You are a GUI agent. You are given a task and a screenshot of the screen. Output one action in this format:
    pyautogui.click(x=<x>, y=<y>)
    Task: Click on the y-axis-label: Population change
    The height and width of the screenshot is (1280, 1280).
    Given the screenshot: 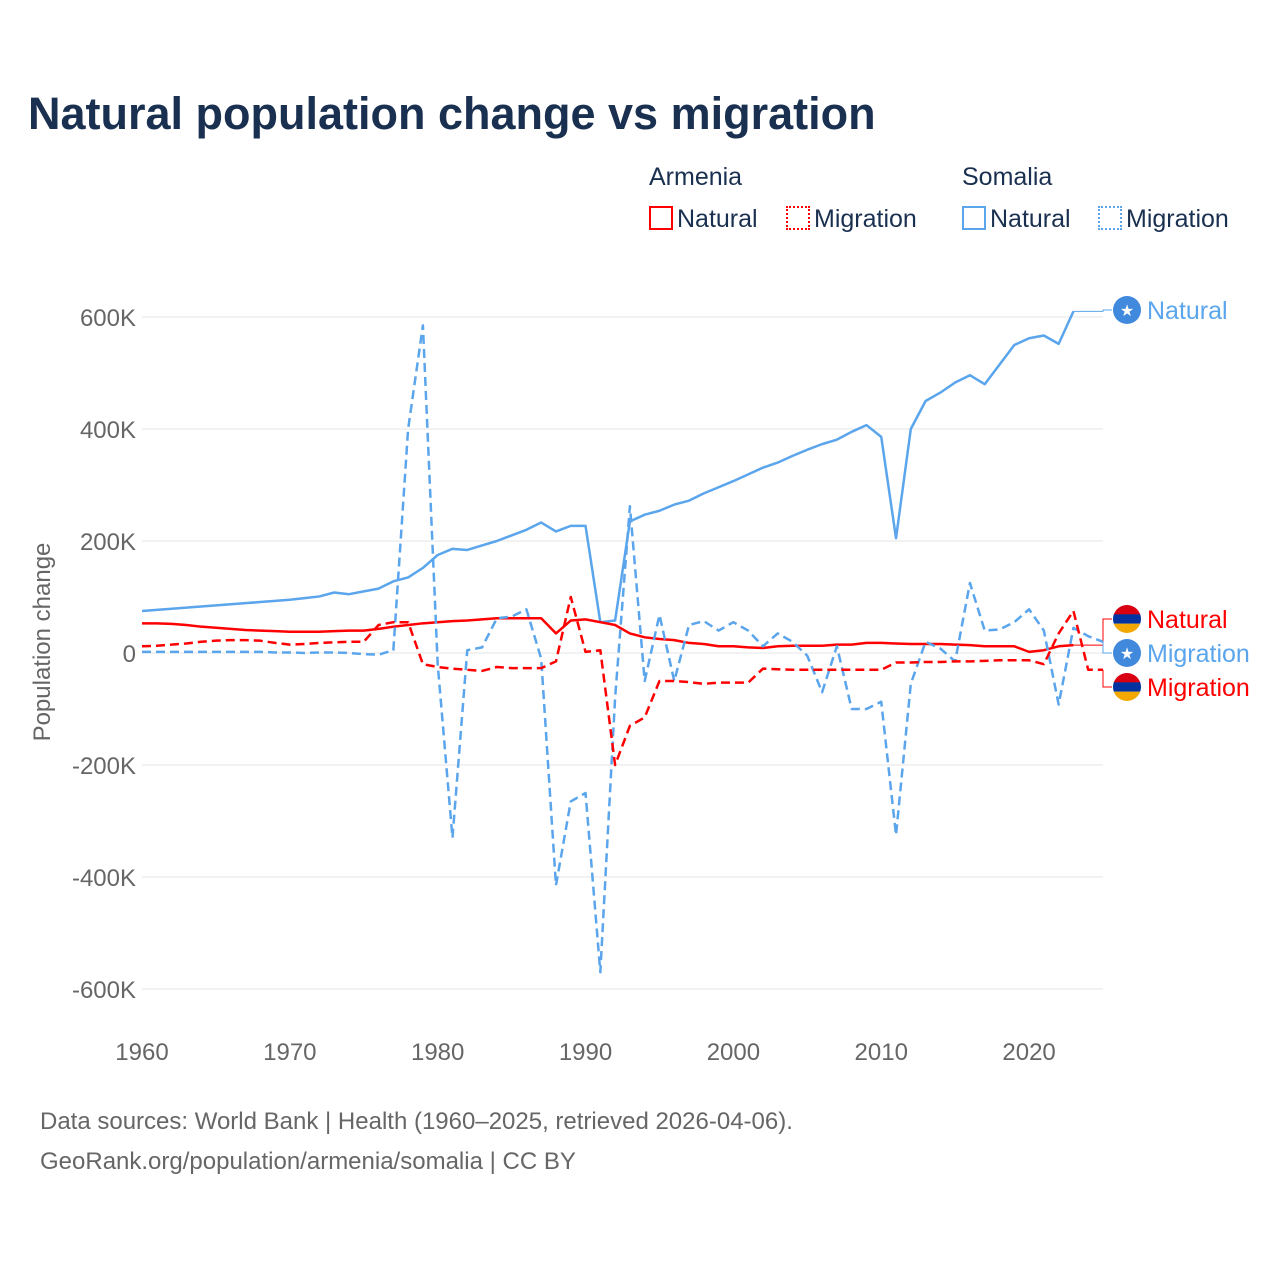 What is the action you would take?
    pyautogui.click(x=42, y=642)
    